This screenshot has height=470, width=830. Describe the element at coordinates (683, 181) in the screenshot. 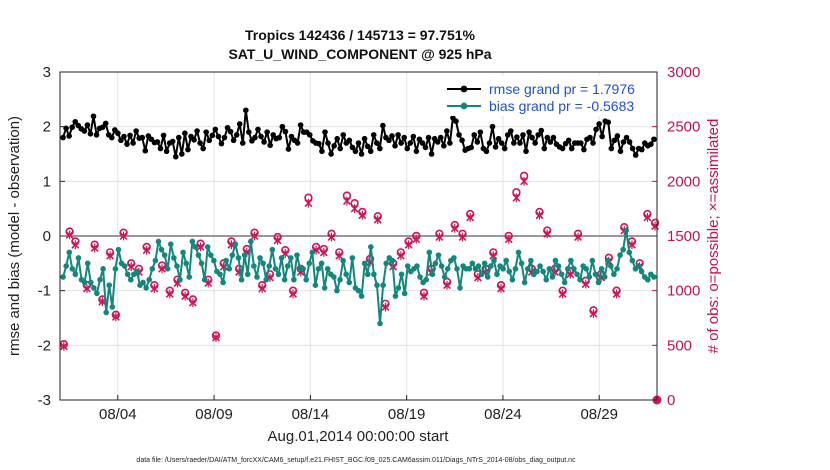

I see `y-right-tick-label: 2000` at that location.